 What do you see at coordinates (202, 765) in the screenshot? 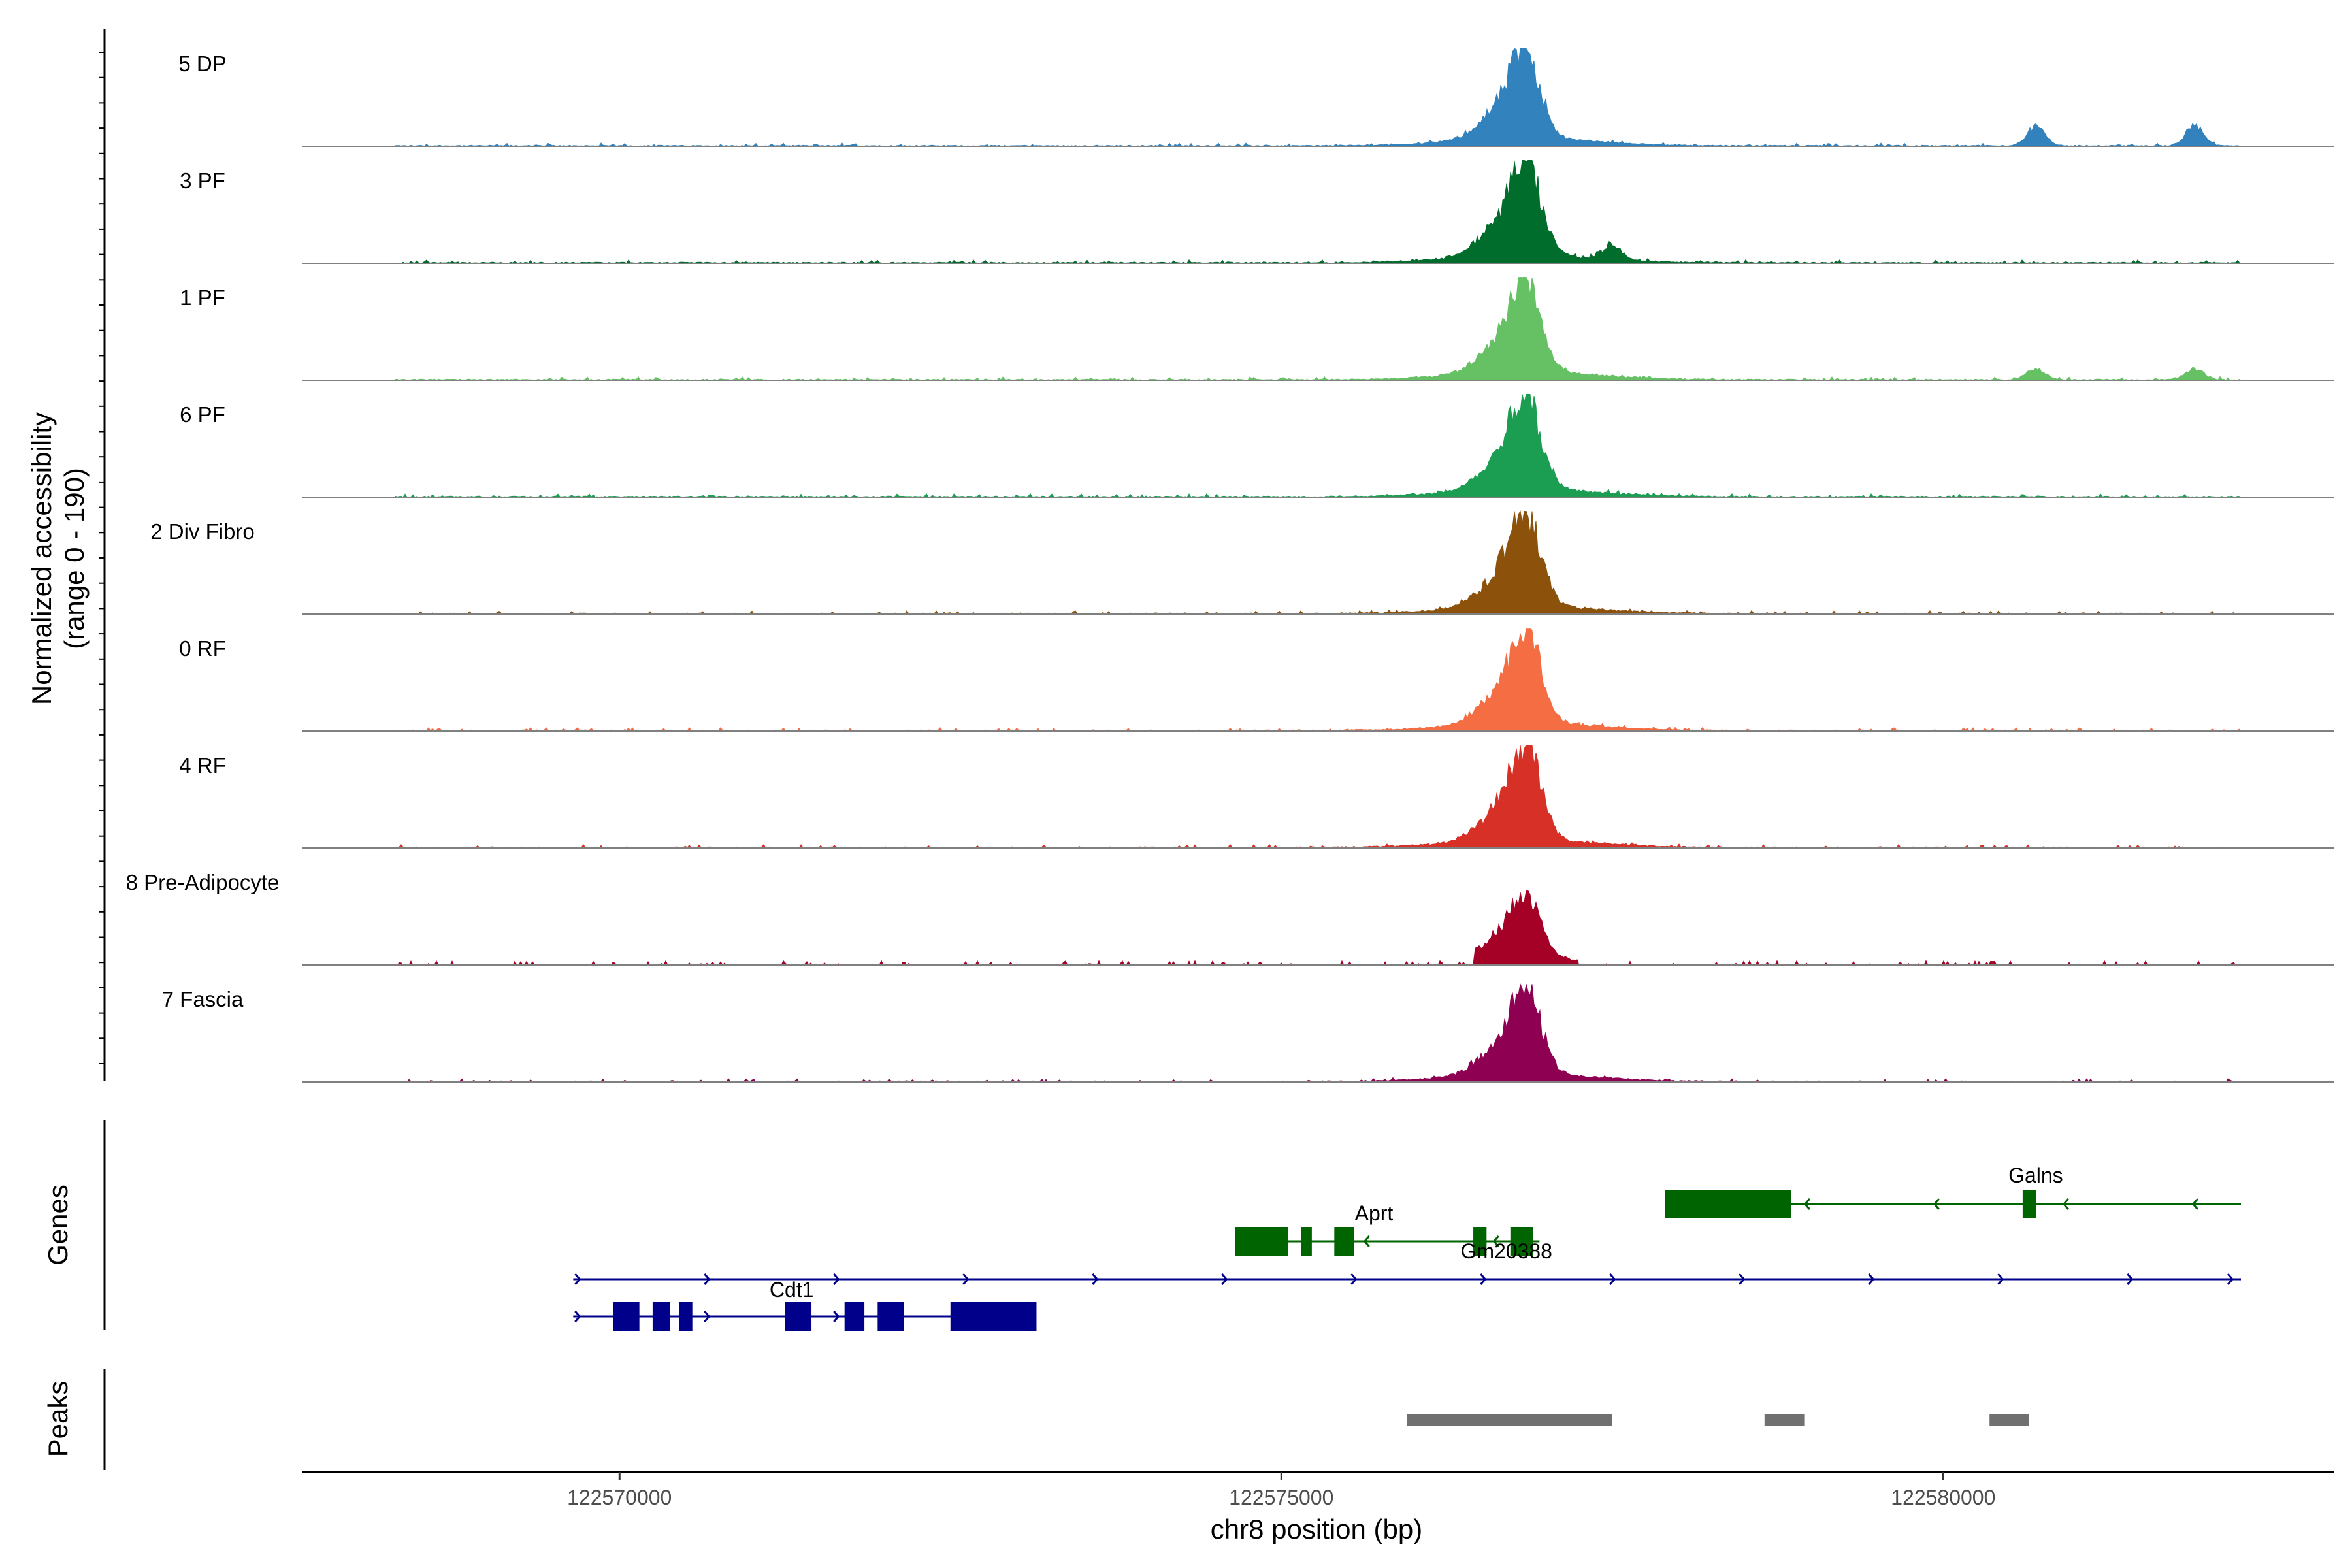
I see `track-label: 4 RF` at bounding box center [202, 765].